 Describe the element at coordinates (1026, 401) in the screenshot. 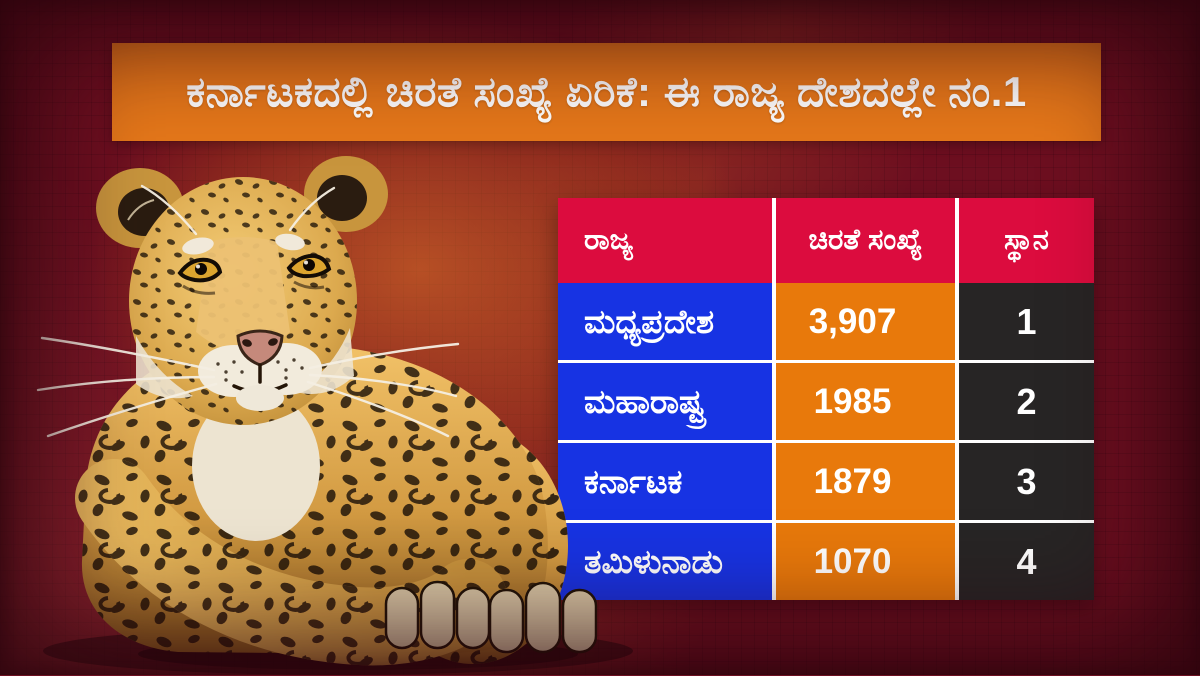

I see `rank-cell-maharashtra: 2` at that location.